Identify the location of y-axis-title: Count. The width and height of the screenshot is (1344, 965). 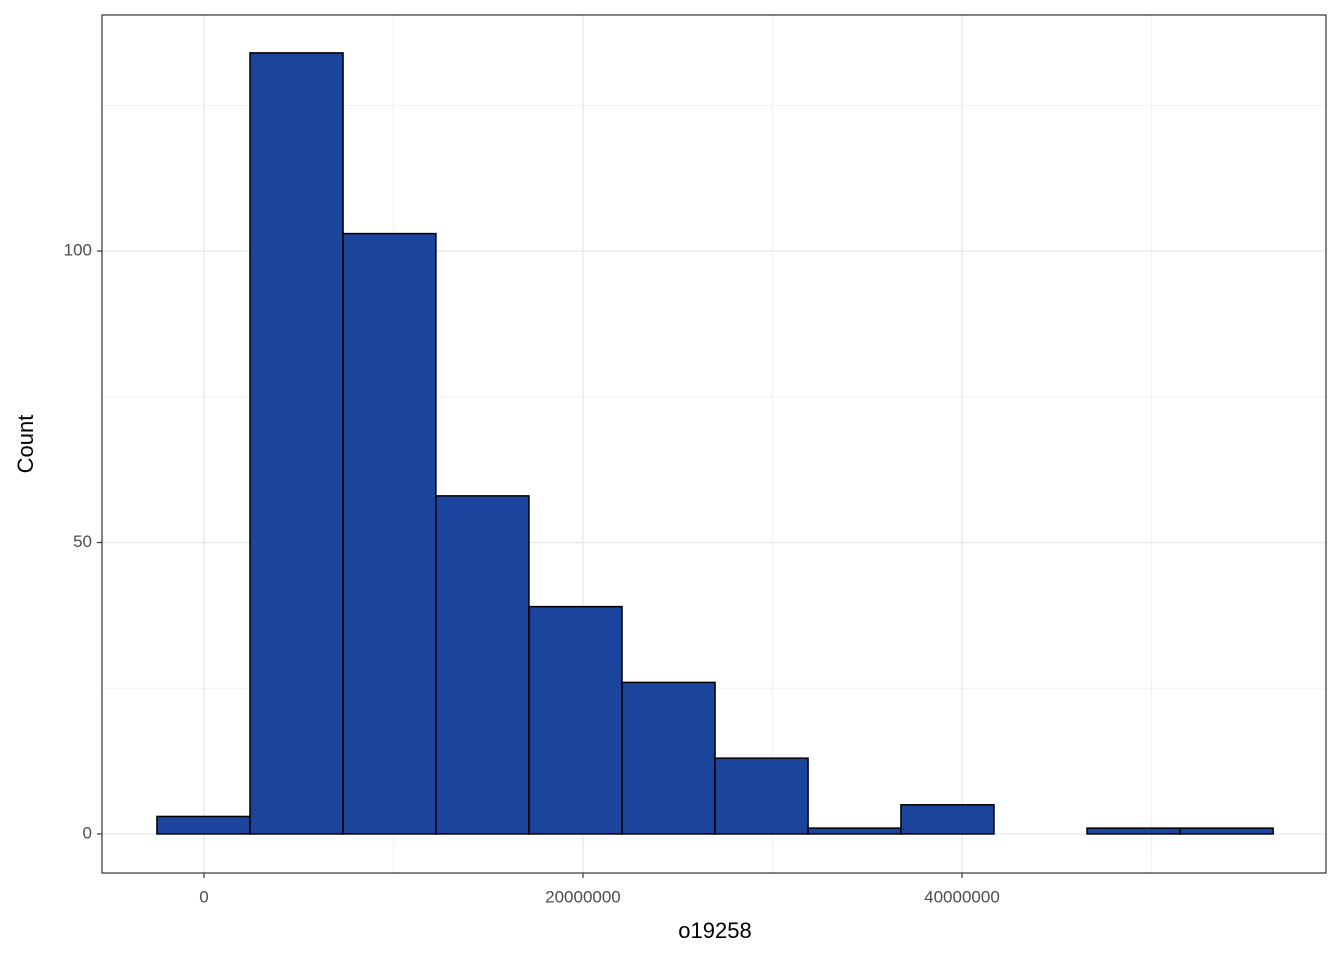
(25, 444).